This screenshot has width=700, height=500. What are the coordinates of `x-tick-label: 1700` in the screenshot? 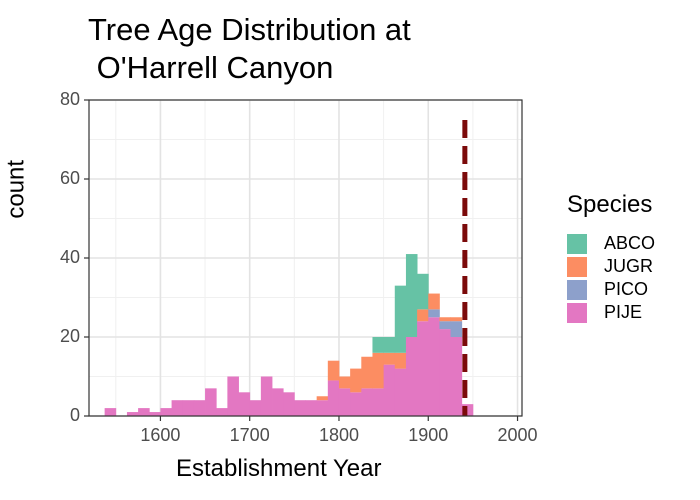 It's located at (249, 435).